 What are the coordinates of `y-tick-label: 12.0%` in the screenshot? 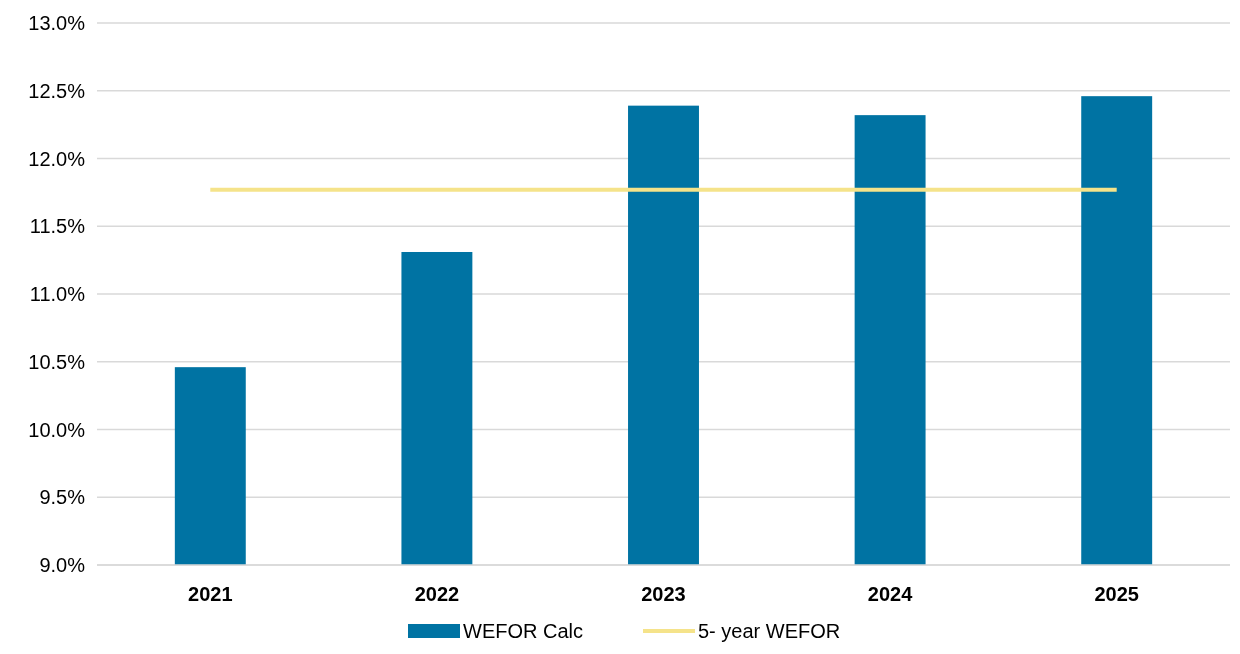 It's located at (57, 158).